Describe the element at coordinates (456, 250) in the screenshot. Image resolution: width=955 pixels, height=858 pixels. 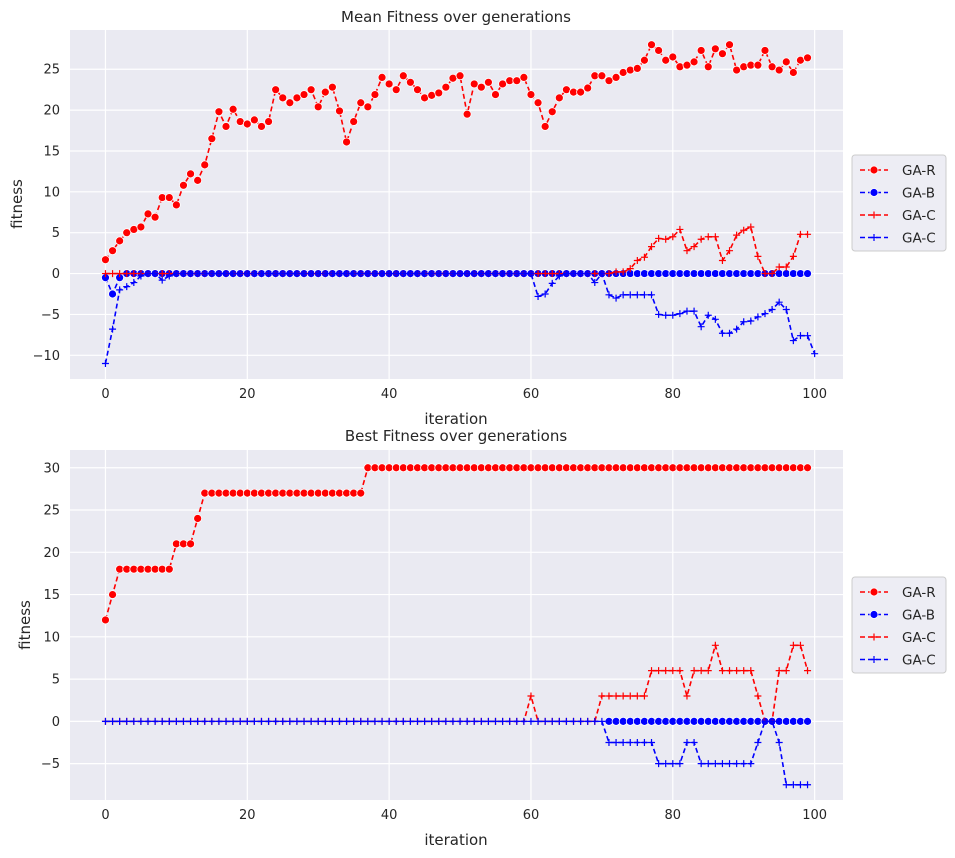
I see `mean-fitness-series-line-ga-c` at that location.